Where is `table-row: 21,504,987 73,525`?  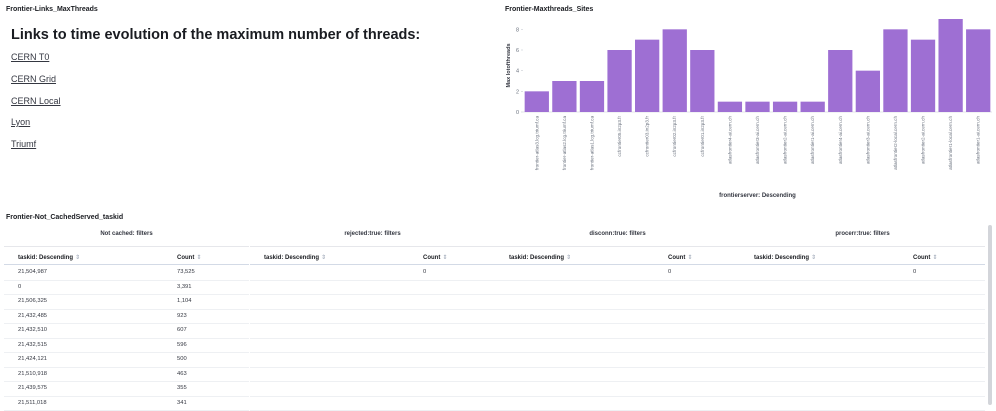 table-row: 21,504,987 73,525 is located at coordinates (126, 273).